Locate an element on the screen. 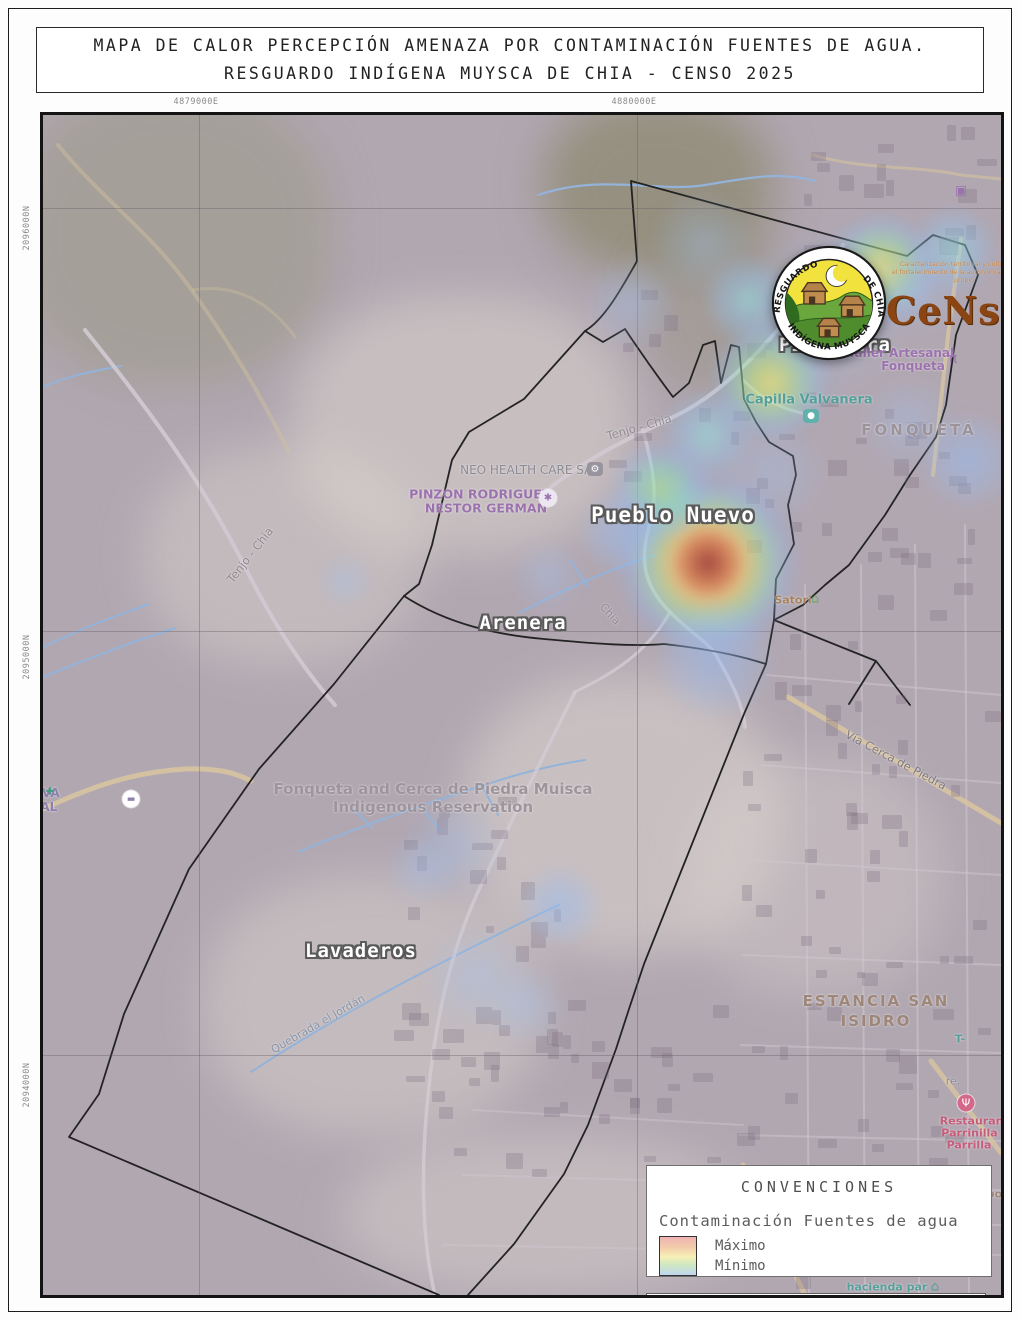  heat-blob-blue is located at coordinates (715, 658).